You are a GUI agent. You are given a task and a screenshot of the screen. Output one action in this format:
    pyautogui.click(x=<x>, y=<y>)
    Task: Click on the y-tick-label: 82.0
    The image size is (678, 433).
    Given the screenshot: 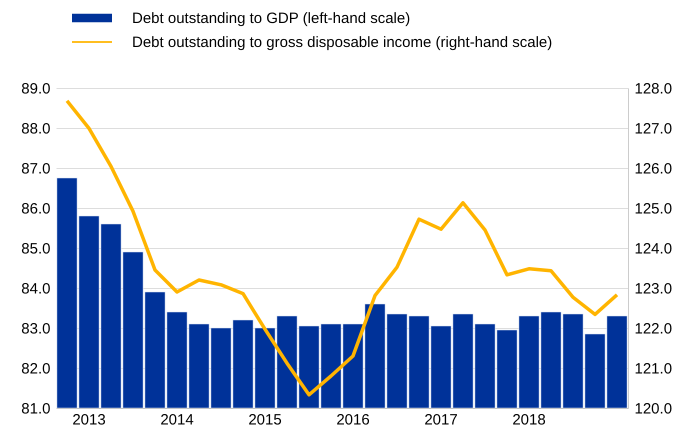 What is the action you would take?
    pyautogui.click(x=35, y=369)
    